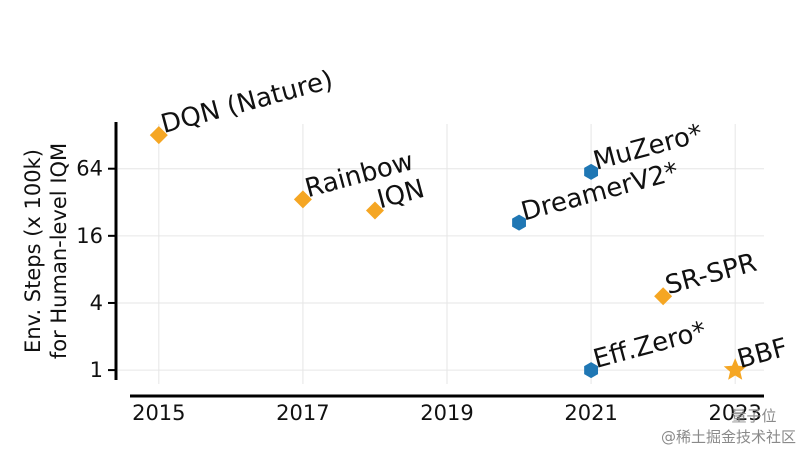  Describe the element at coordinates (89, 169) in the screenshot. I see `y-tick-label-64: 64` at that location.